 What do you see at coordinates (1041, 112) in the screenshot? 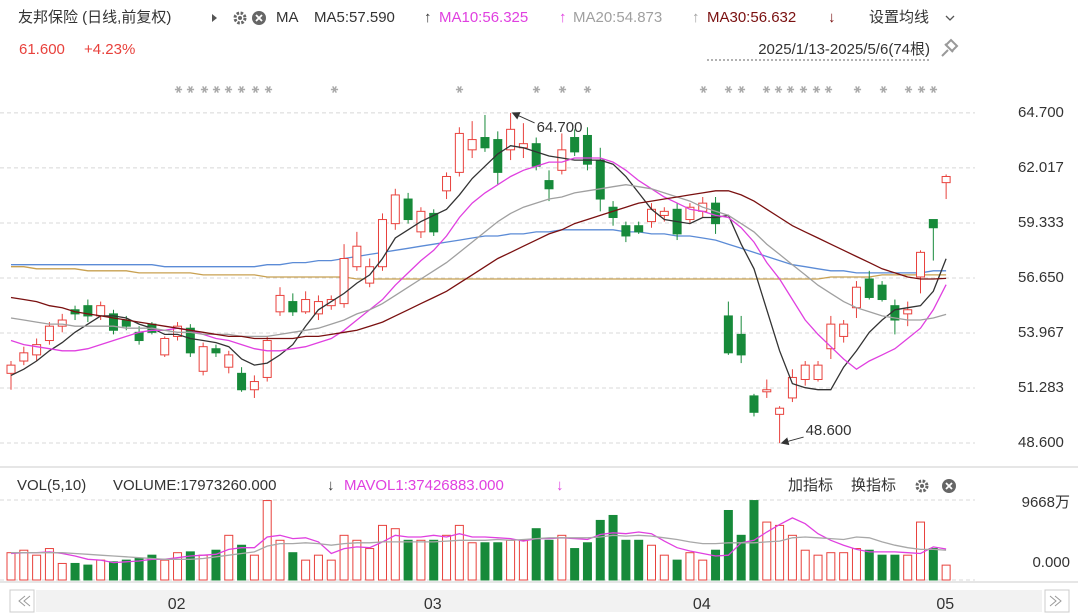
I see `y-tick-label: 64.700` at bounding box center [1041, 112].